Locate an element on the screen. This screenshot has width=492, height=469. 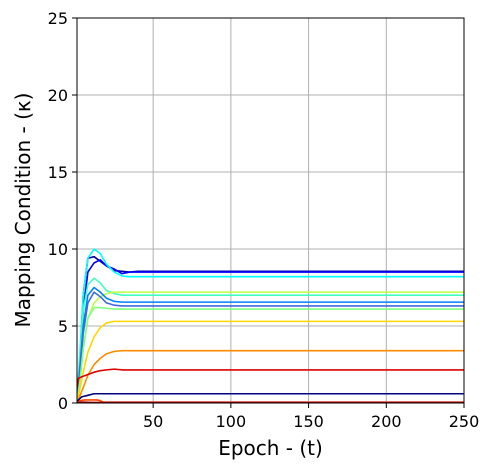
x-tick-label: 200 is located at coordinates (386, 421).